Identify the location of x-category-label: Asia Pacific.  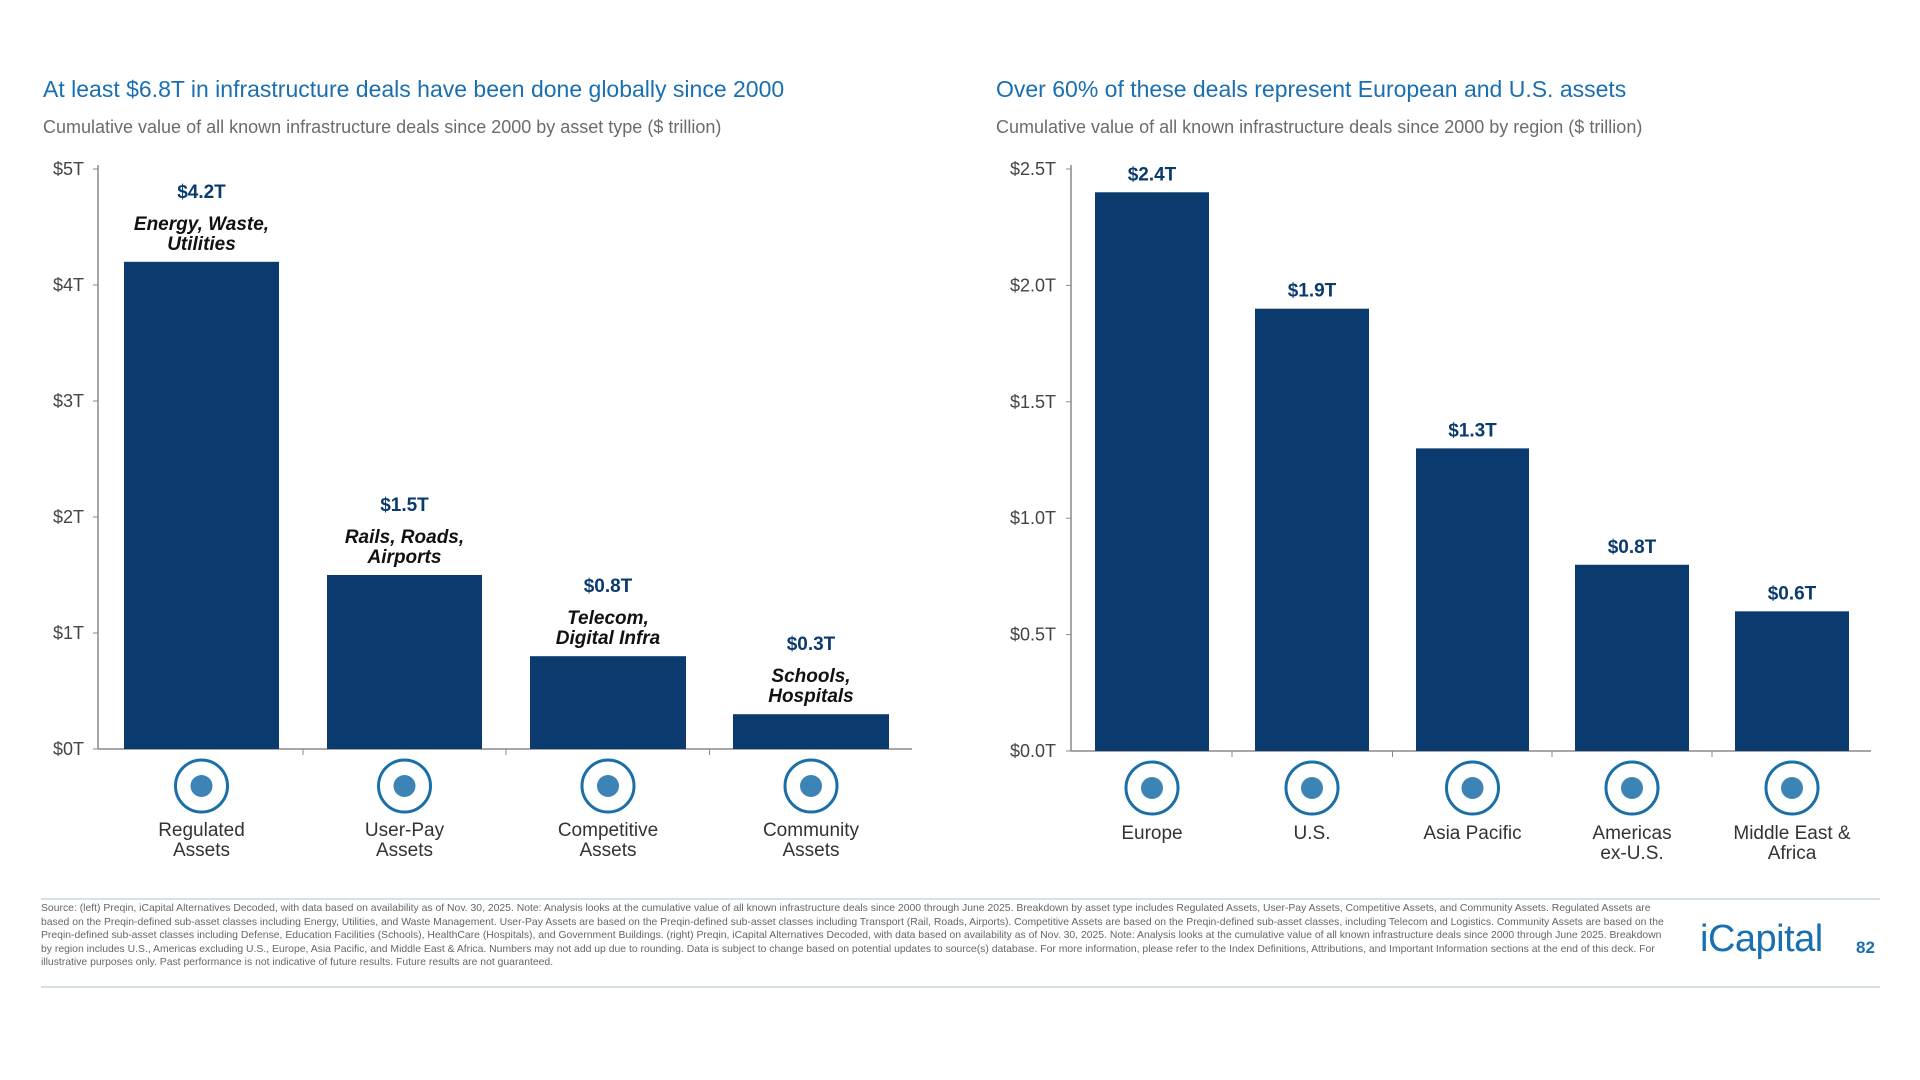
(1472, 833).